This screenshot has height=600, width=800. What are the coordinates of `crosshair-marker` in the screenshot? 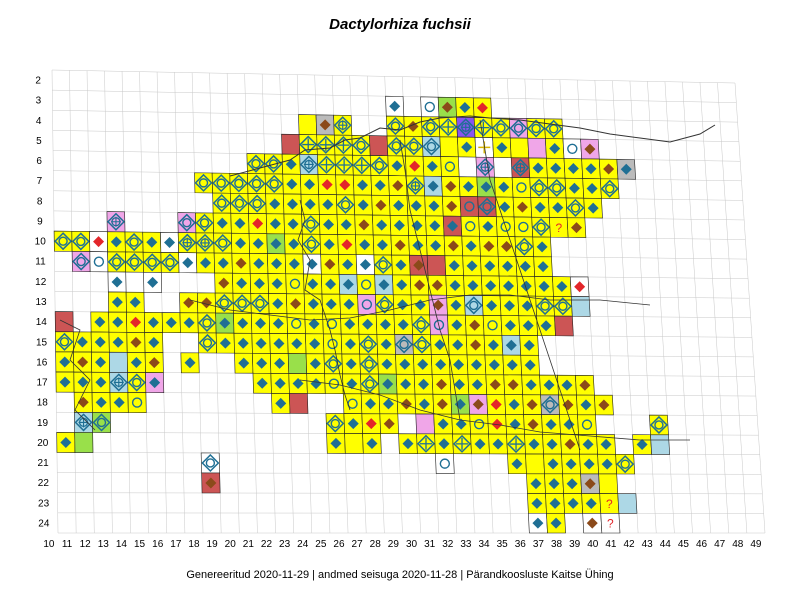 It's located at (205, 242).